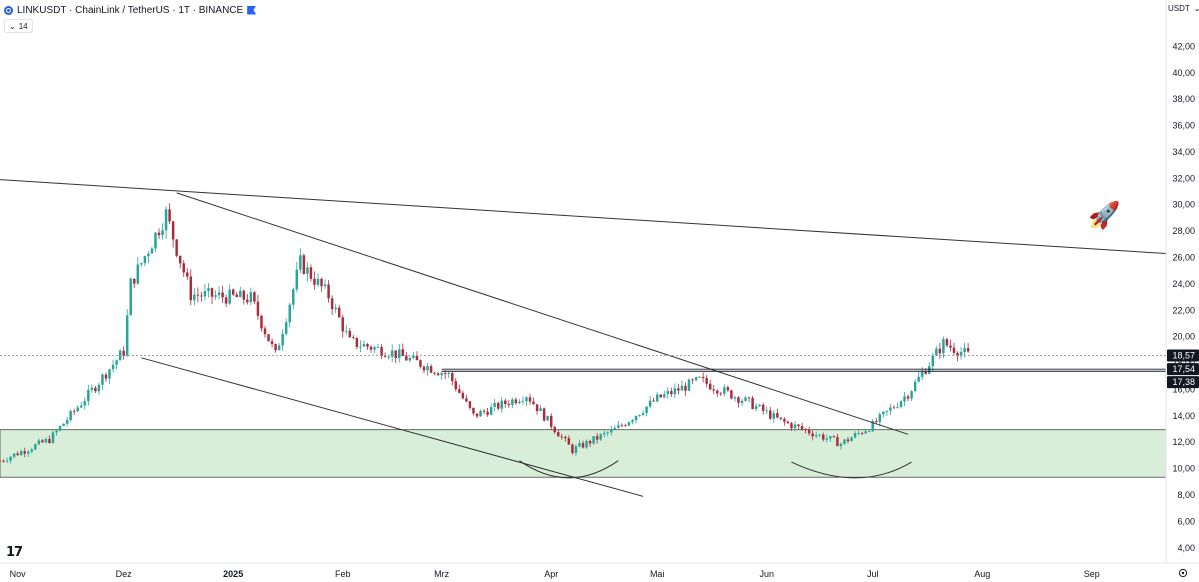 The image size is (1199, 582). I want to click on tradingview-logo-icon: 17, so click(14, 552).